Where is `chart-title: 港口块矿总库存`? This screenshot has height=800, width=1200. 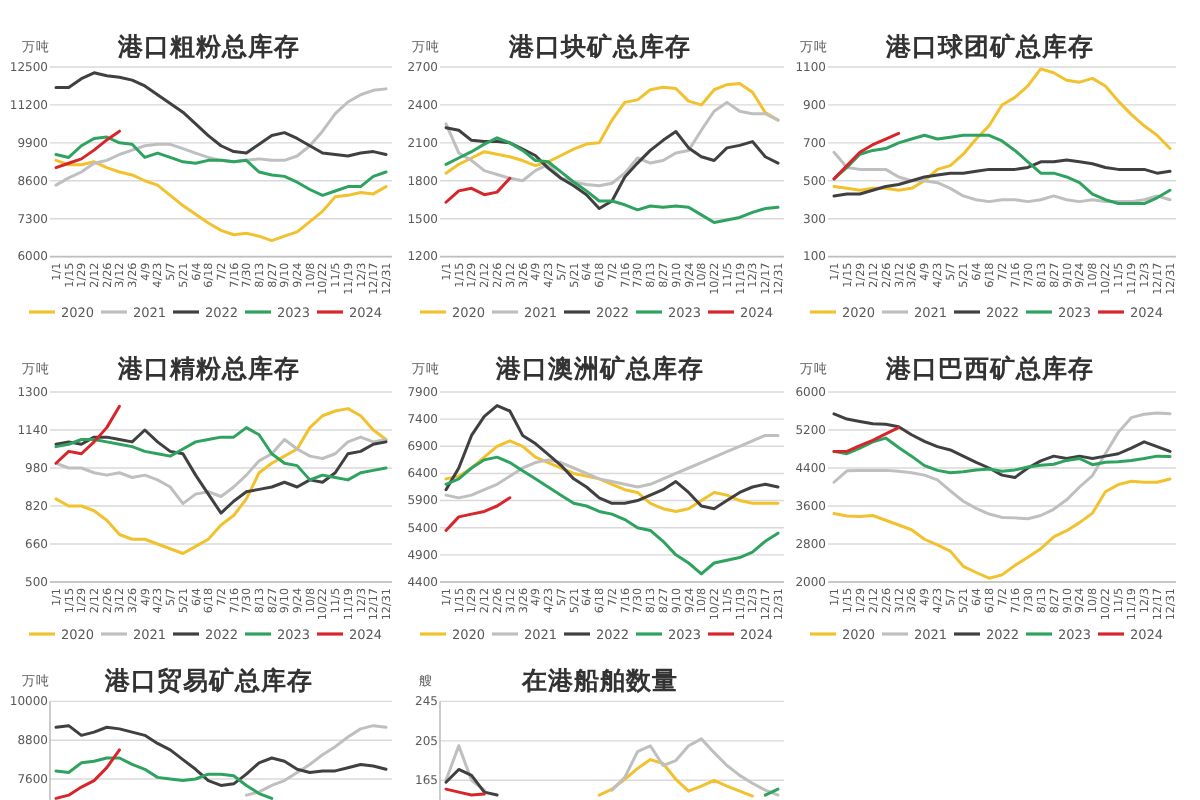
chart-title: 港口块矿总库存 is located at coordinates (599, 45).